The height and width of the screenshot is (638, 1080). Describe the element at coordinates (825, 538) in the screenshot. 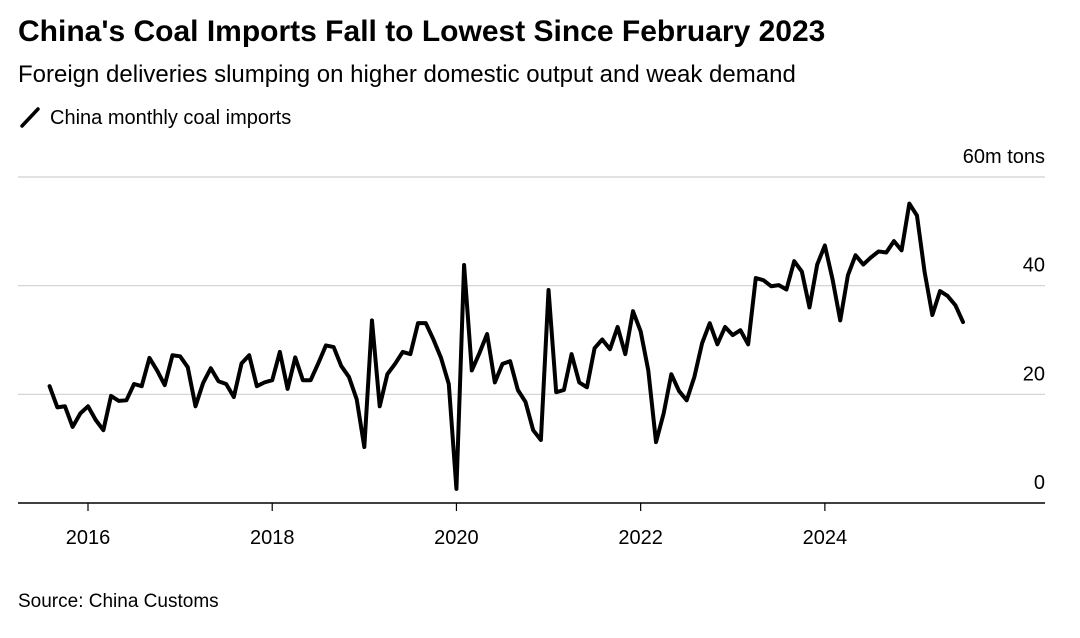

I see `x-tick-label: 2024` at that location.